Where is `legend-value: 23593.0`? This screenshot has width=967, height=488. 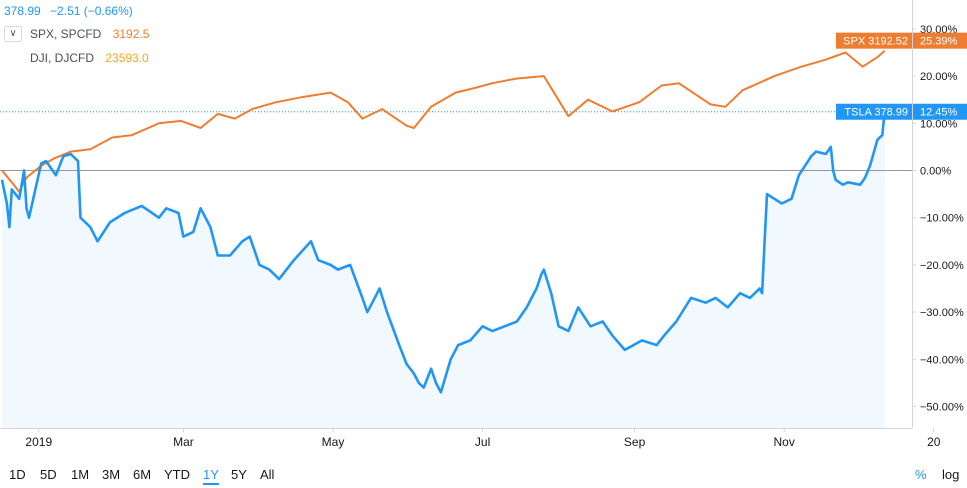
legend-value: 23593.0 is located at coordinates (127, 58).